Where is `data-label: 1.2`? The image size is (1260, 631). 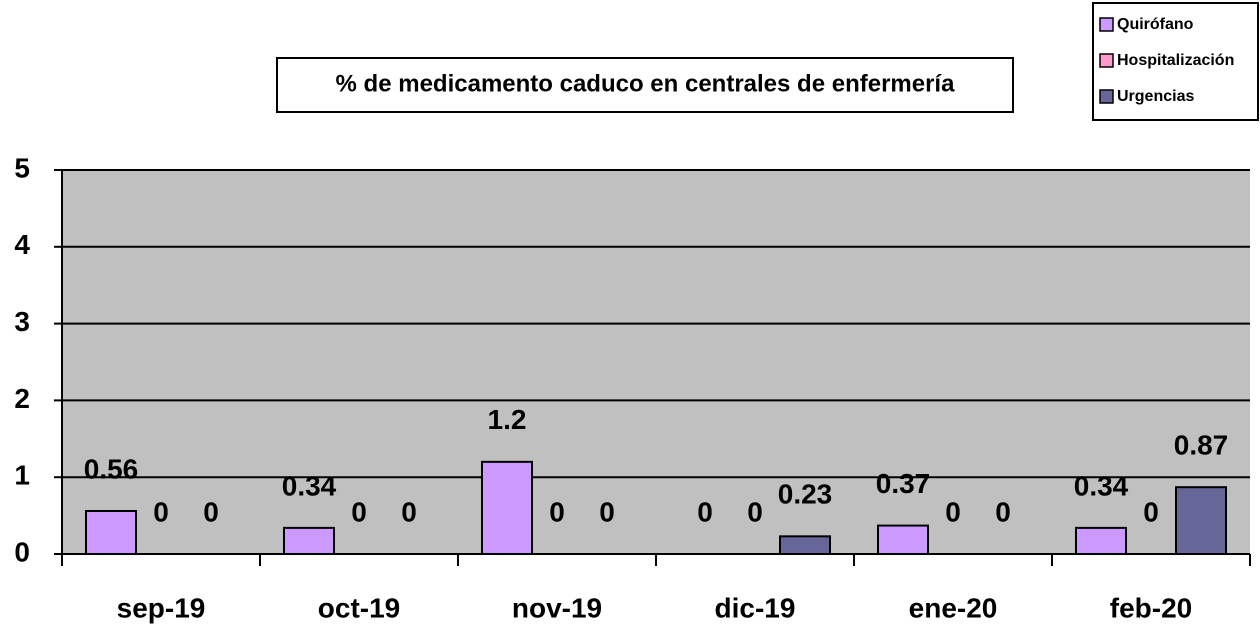
data-label: 1.2 is located at coordinates (507, 419).